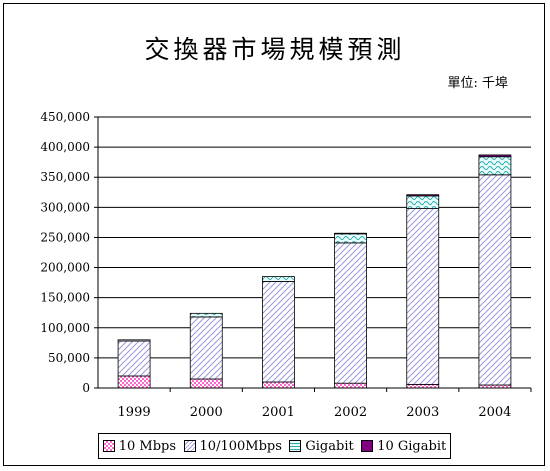 The width and height of the screenshot is (550, 471). I want to click on bar-segment-gigabit-2002, so click(350, 238).